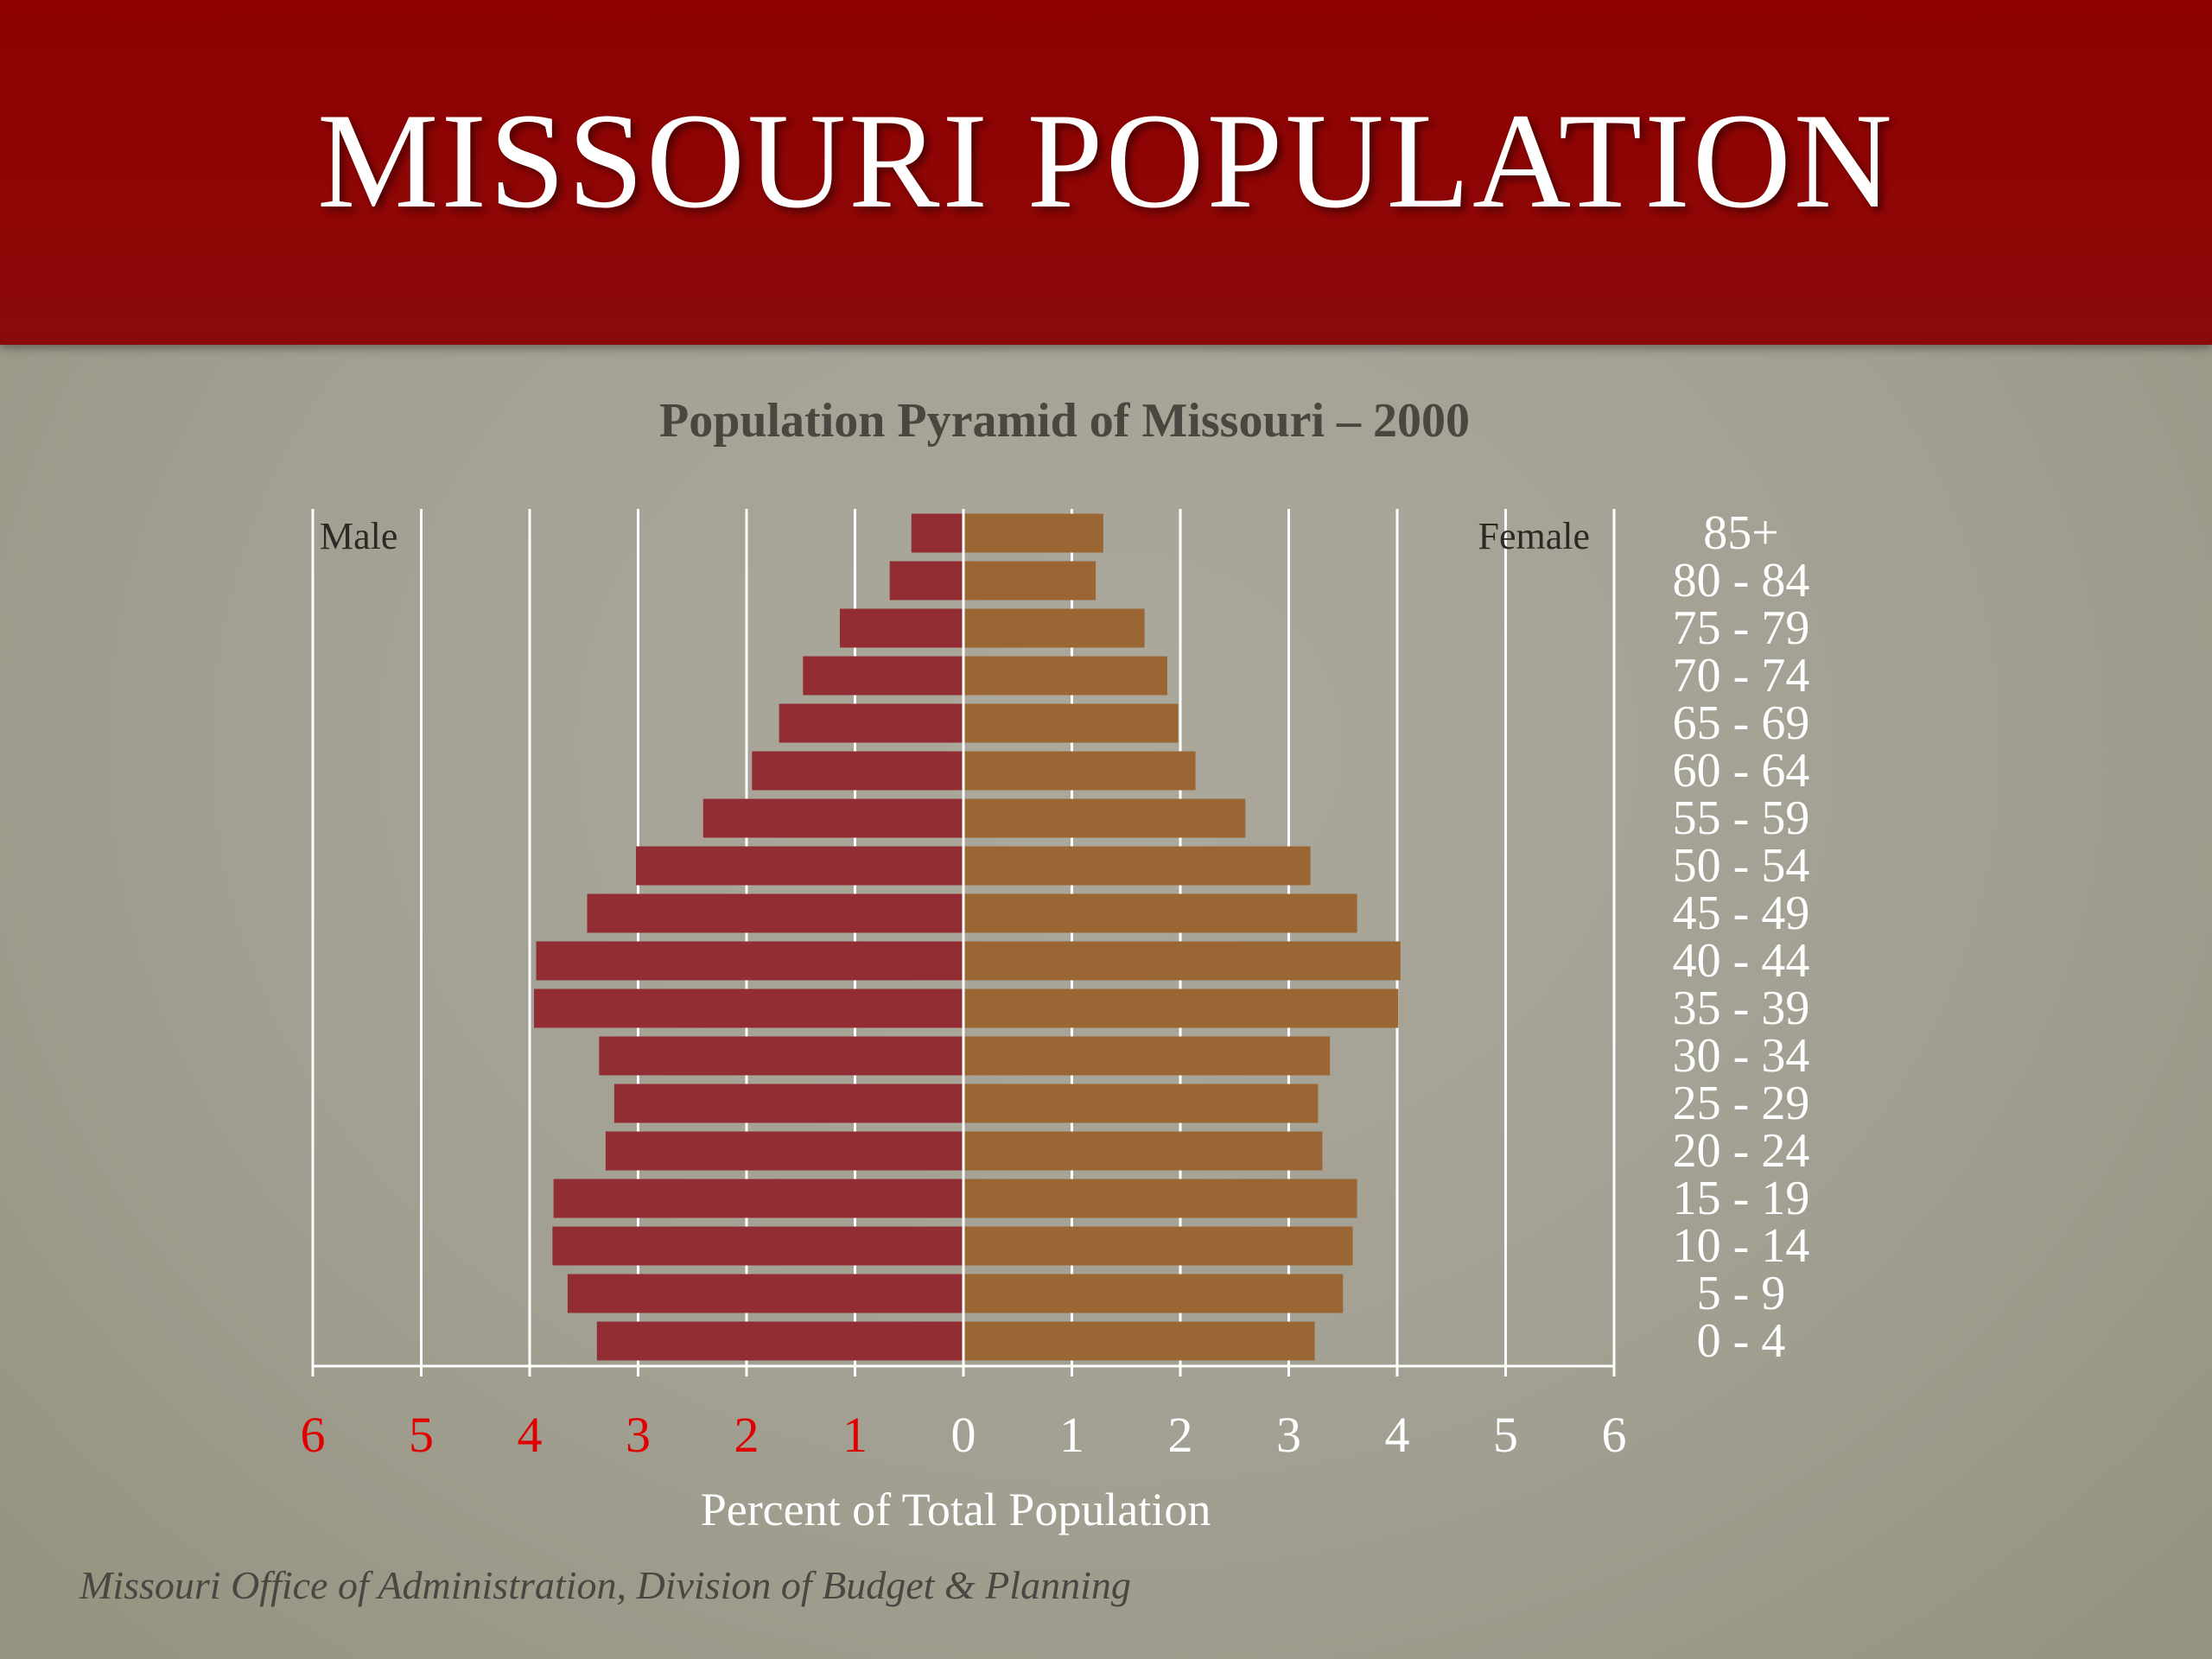 The height and width of the screenshot is (1659, 2212). Describe the element at coordinates (1741, 628) in the screenshot. I see `age-group-label: 75 - 79` at that location.